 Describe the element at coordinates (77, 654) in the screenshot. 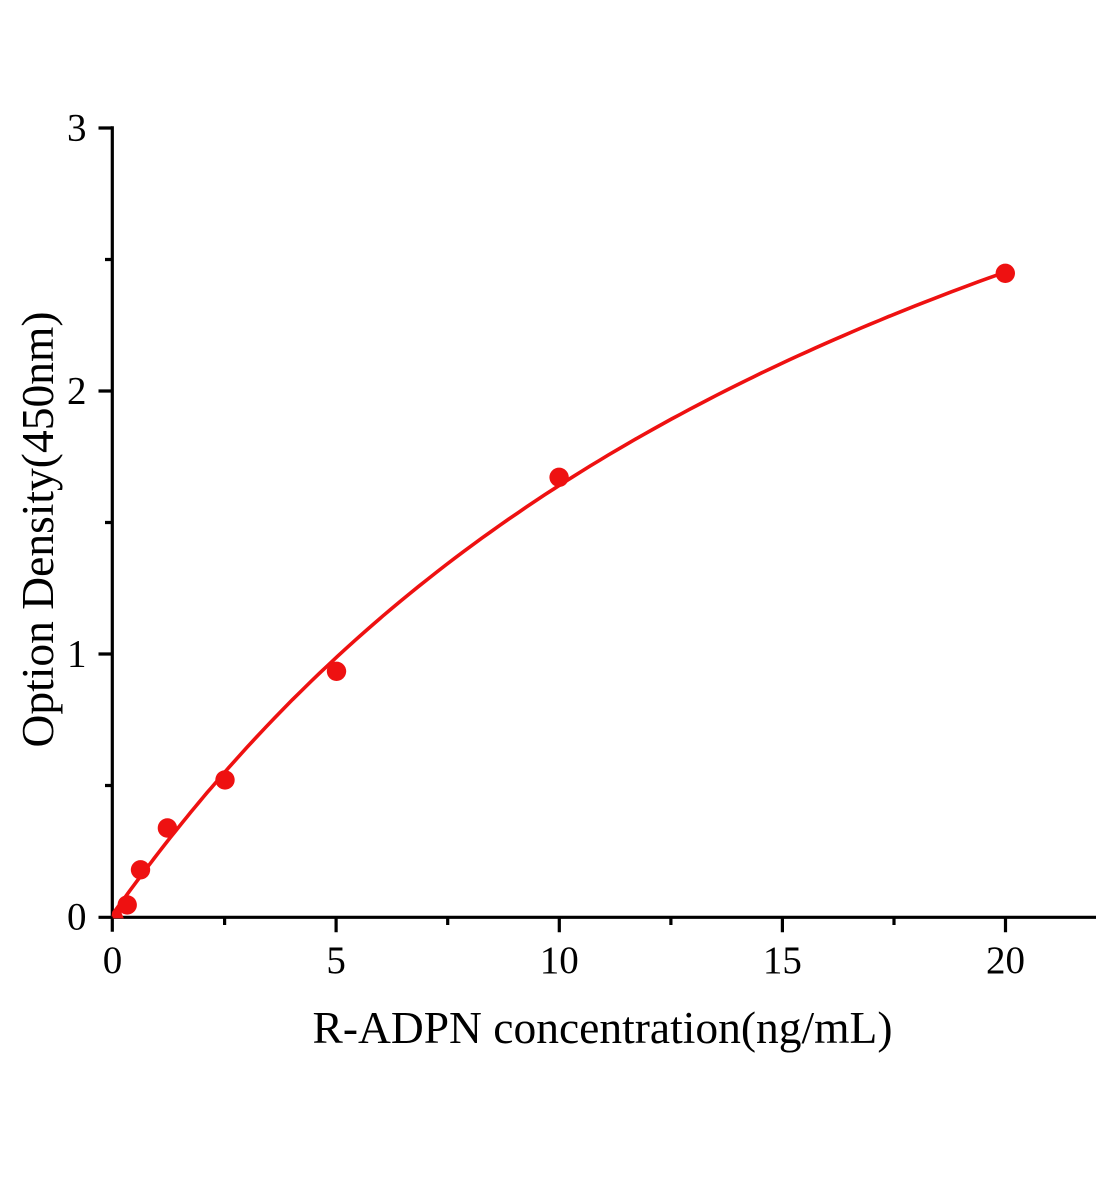

I see `svg-text: 1` at that location.